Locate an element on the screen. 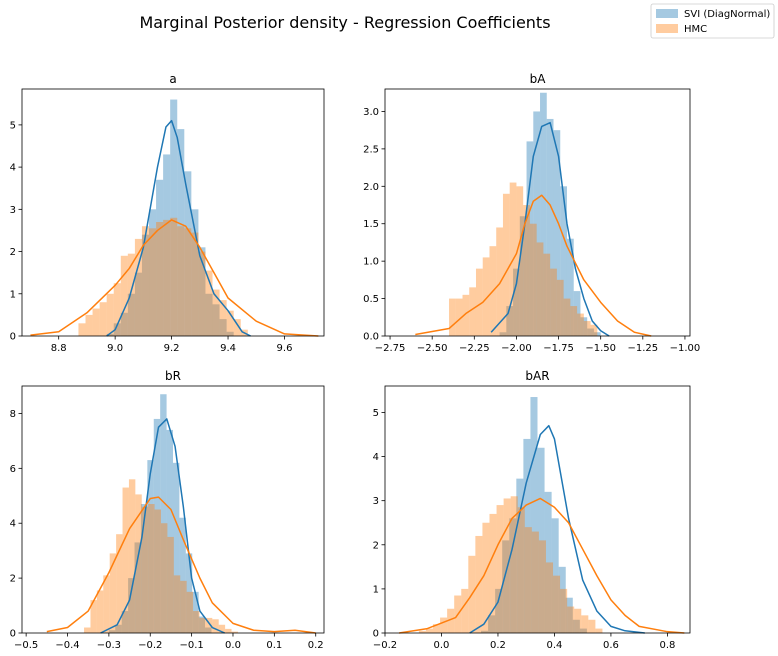 This screenshot has width=778, height=656. x-tick-label: −2.75 is located at coordinates (390, 348).